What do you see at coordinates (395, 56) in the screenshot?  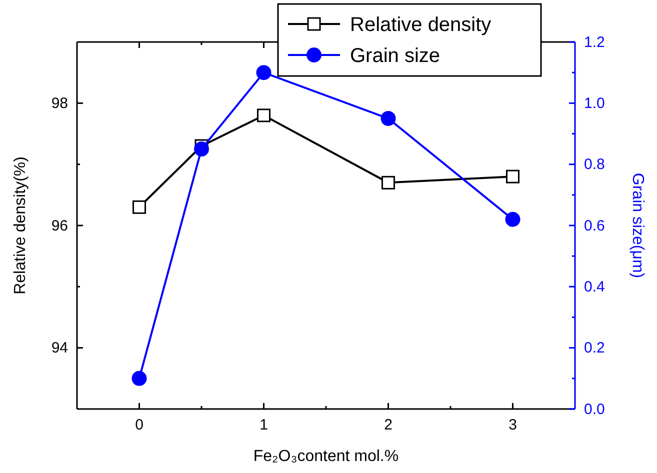 I see `legend-label: Grain size` at bounding box center [395, 56].